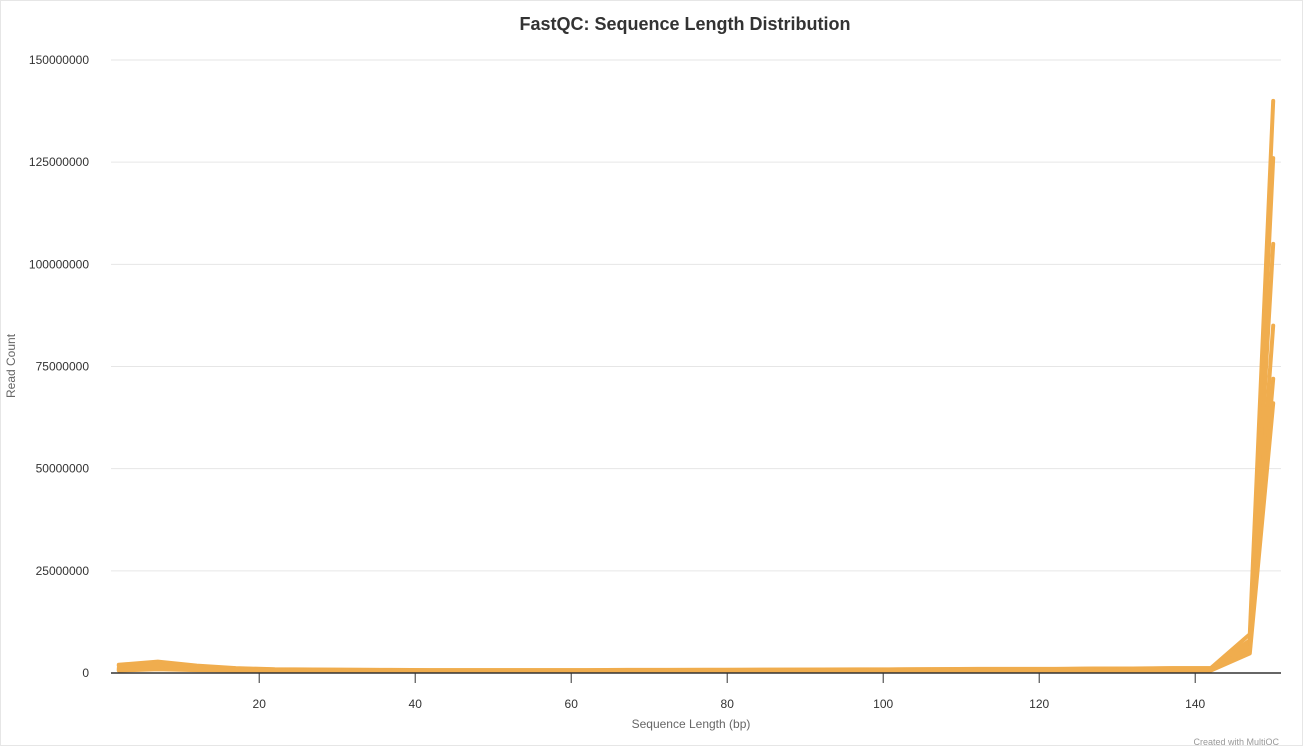 The height and width of the screenshot is (746, 1303). Describe the element at coordinates (63, 571) in the screenshot. I see `y-tick-label: 25000000` at that location.